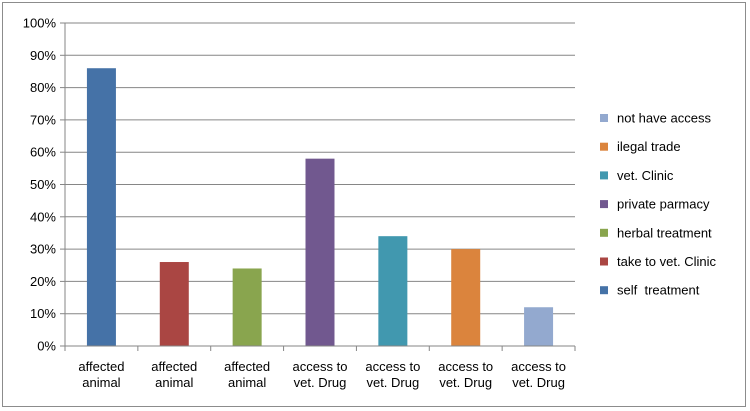 The height and width of the screenshot is (411, 750). Describe the element at coordinates (43, 249) in the screenshot. I see `y-tick-label: 30%` at that location.